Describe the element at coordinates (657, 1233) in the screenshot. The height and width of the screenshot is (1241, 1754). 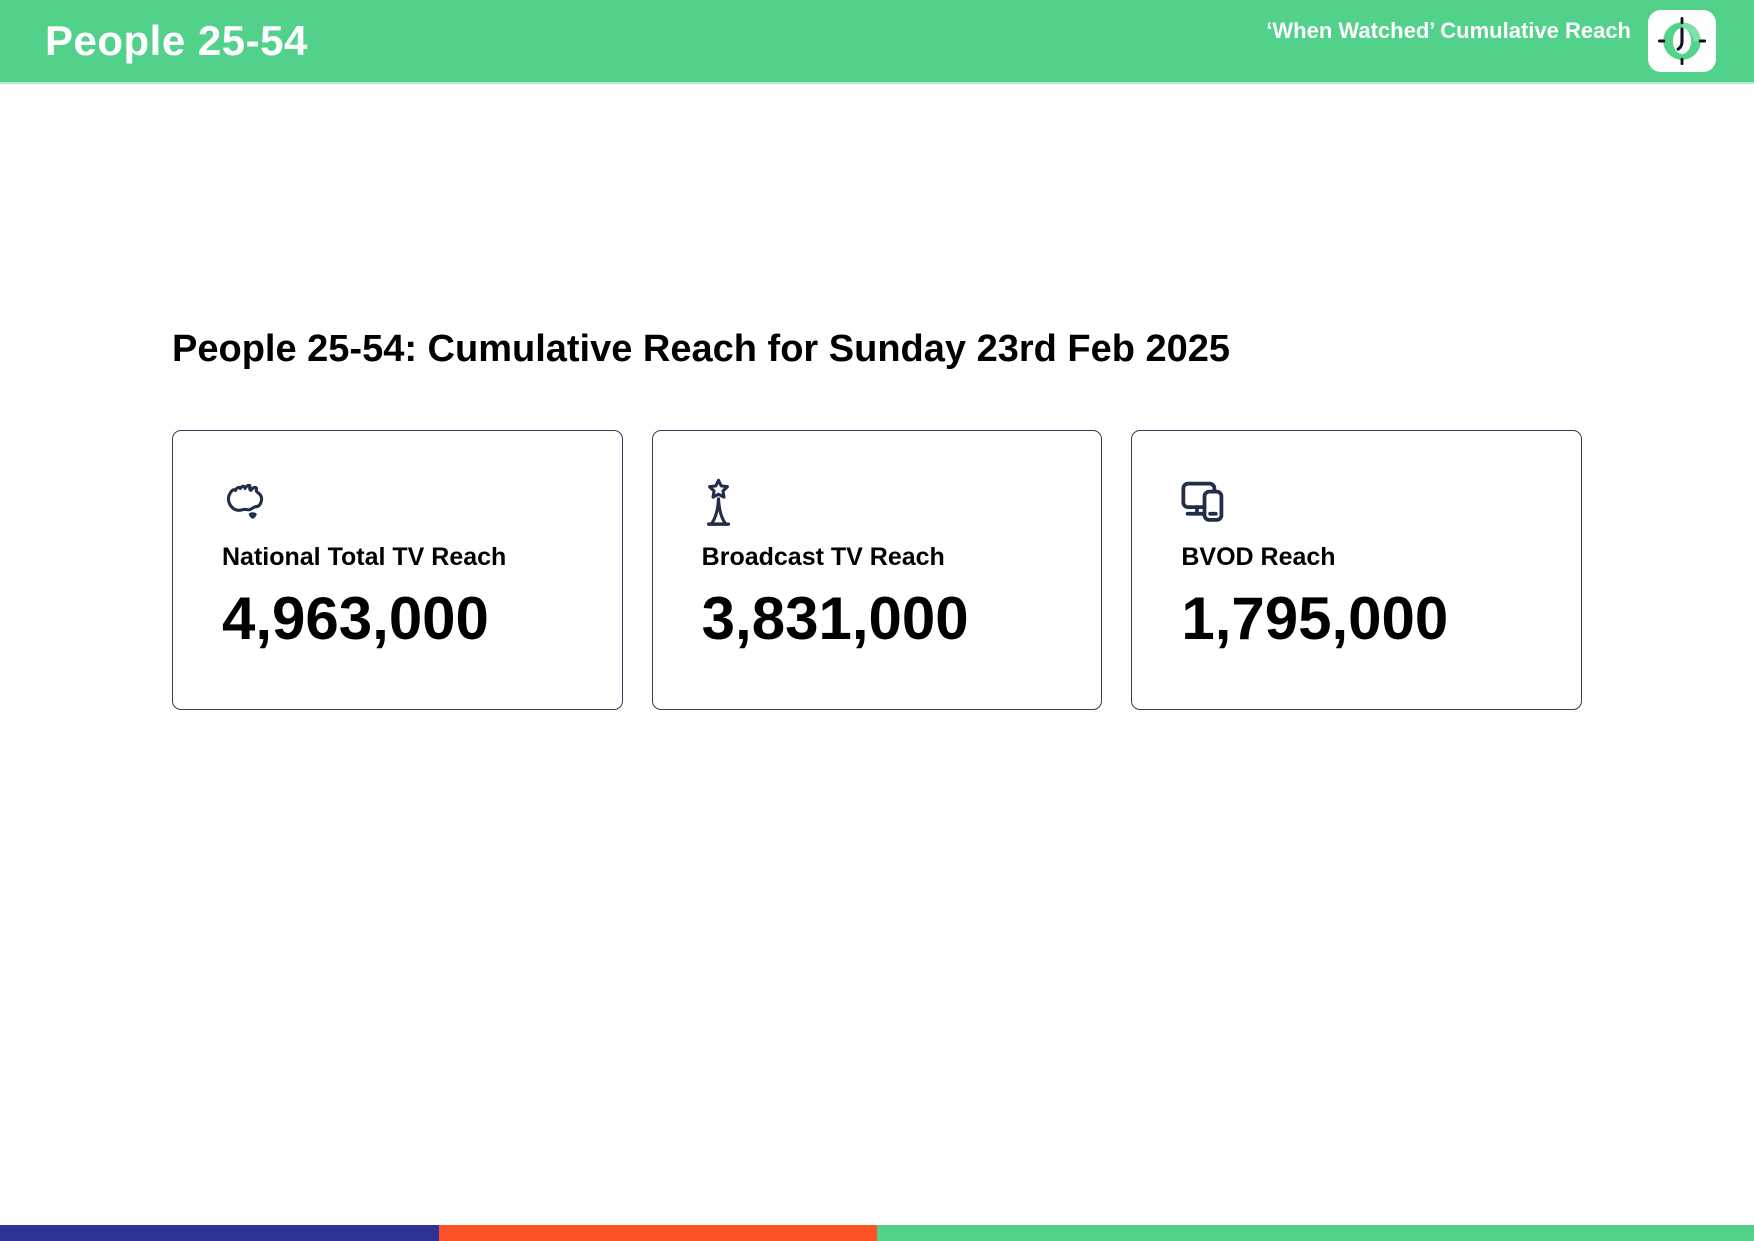
I see `footer-segment-orange` at that location.